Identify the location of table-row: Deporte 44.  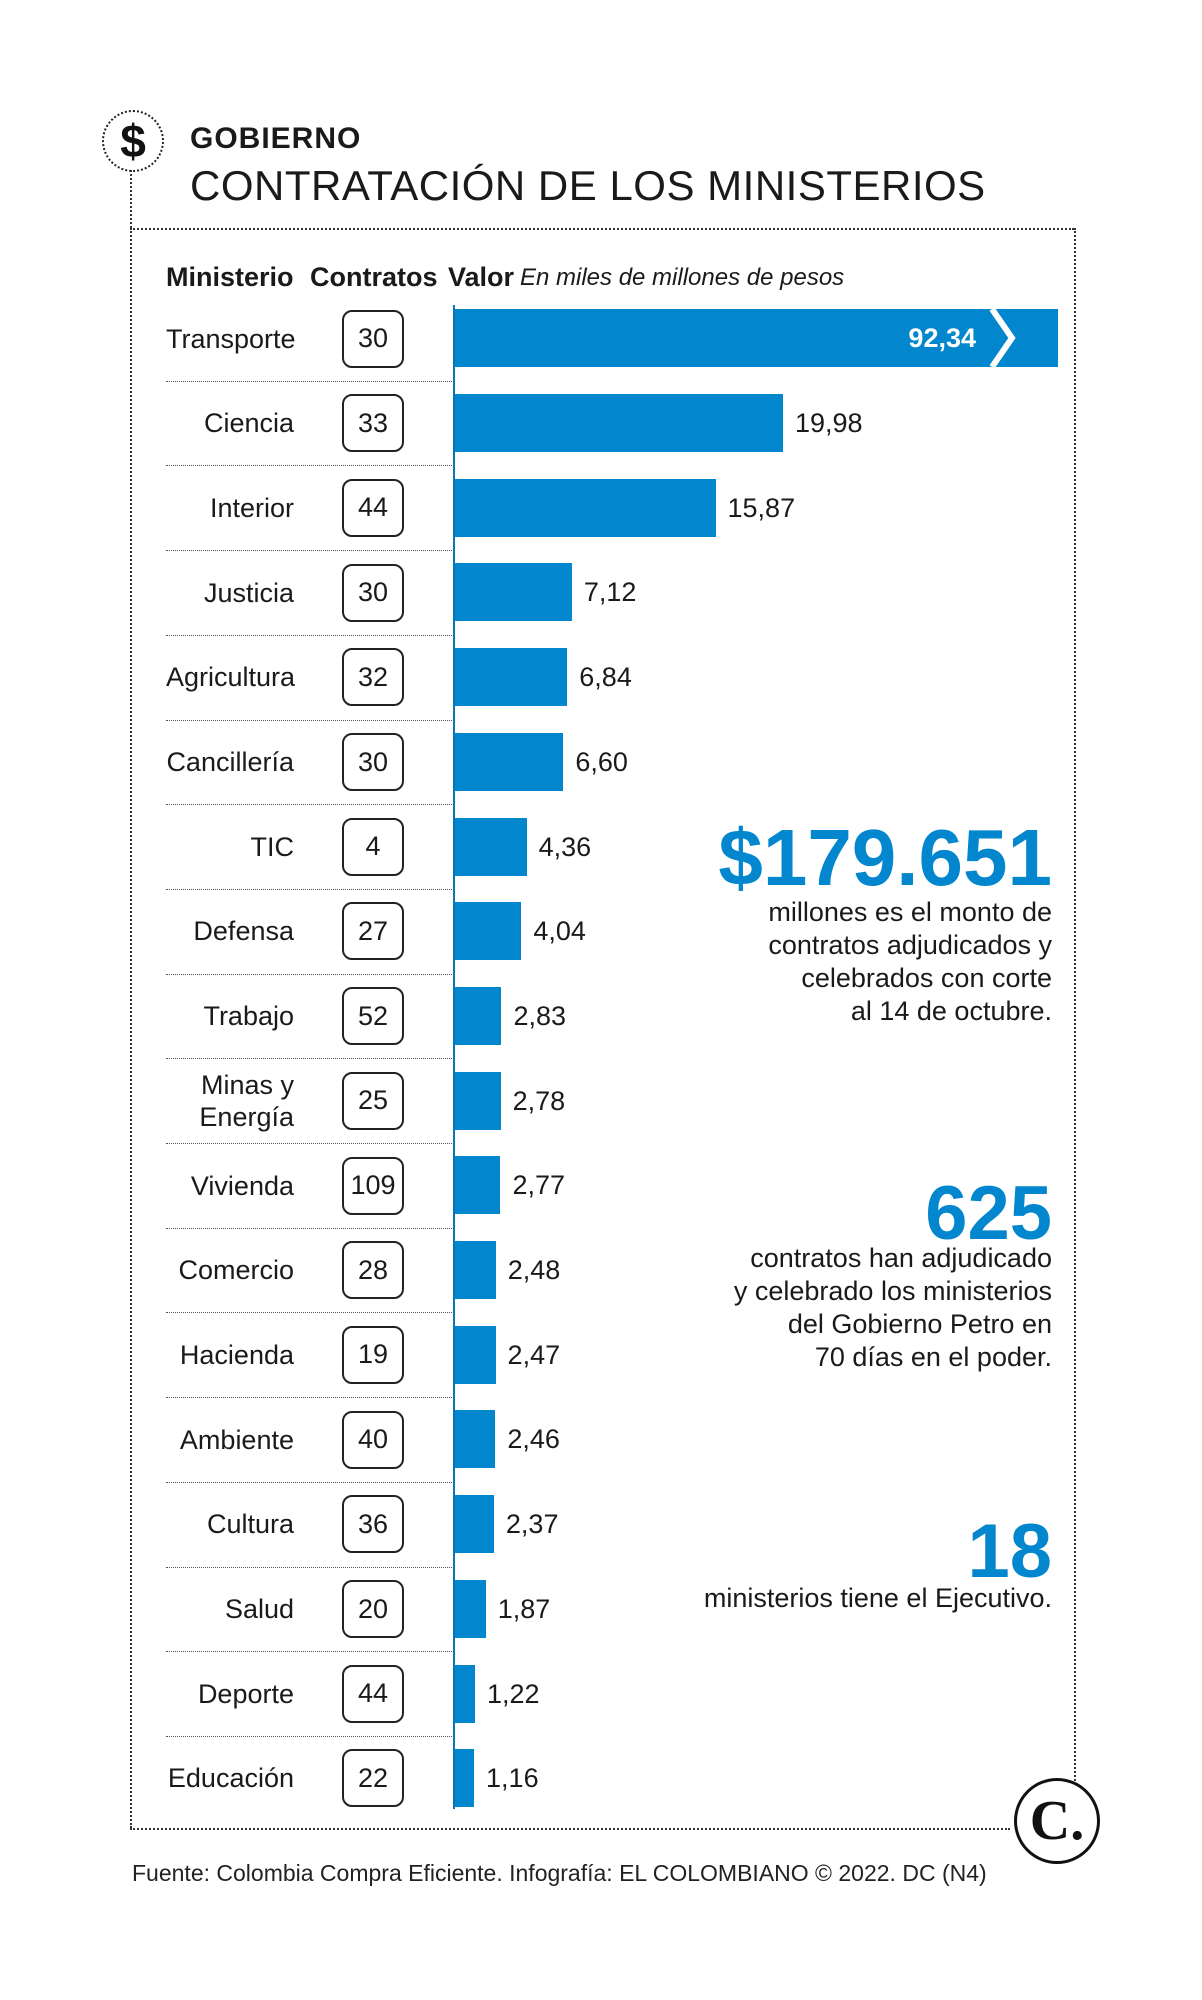
(309, 1693).